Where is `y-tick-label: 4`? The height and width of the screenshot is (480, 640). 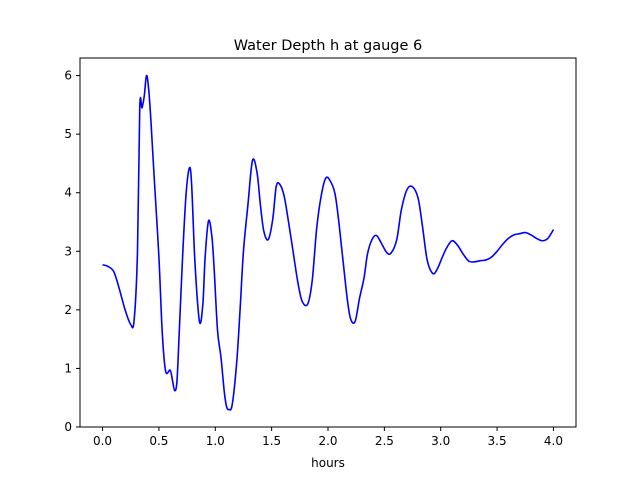
y-tick-label: 4 is located at coordinates (68, 193).